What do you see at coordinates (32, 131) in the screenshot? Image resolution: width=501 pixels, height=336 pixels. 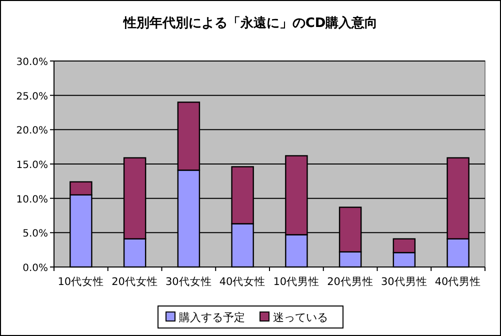 I see `y-tick-label: 20.0%` at bounding box center [32, 131].